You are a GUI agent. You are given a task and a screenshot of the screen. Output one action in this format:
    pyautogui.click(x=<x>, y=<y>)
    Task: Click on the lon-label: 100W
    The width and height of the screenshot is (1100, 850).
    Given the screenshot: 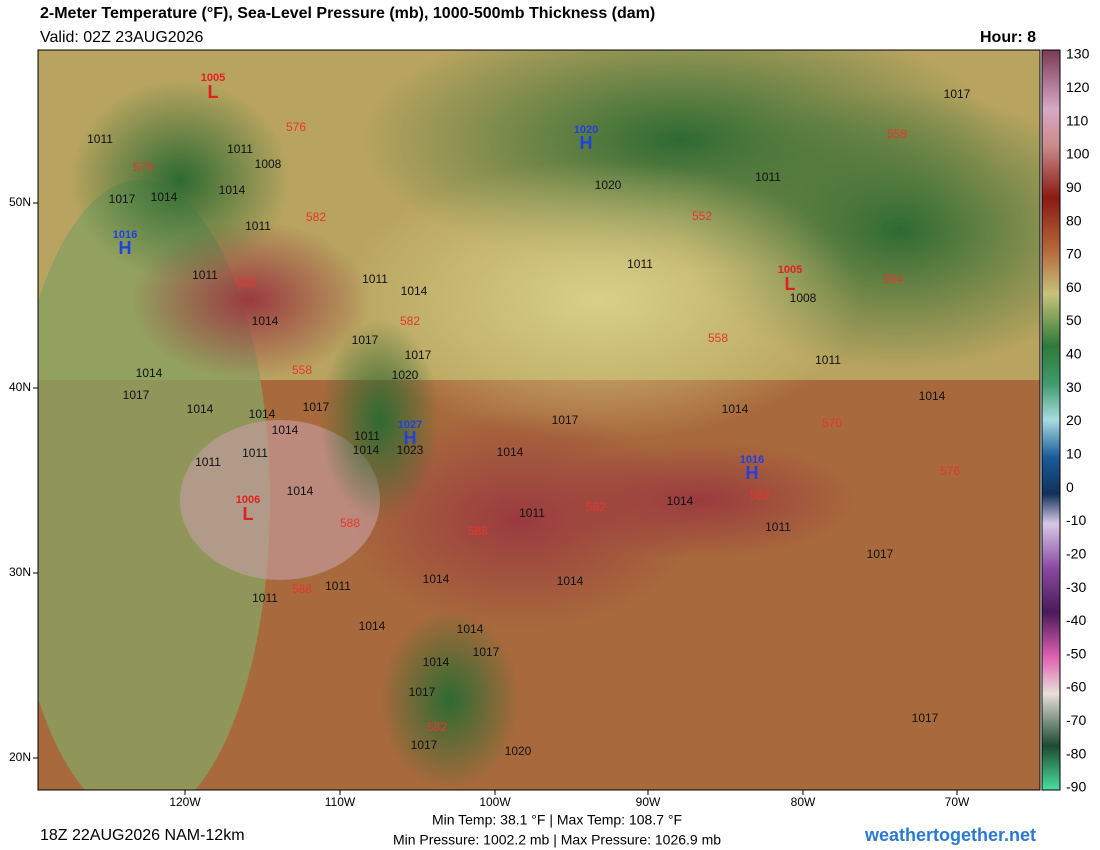 What is the action you would take?
    pyautogui.click(x=495, y=802)
    